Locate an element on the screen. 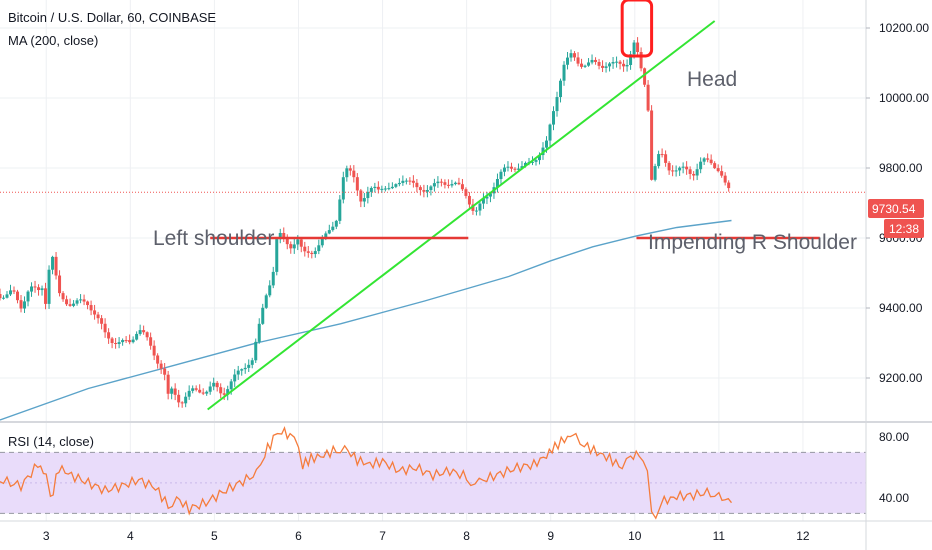  price-tick-label: 10000.00 is located at coordinates (904, 98).